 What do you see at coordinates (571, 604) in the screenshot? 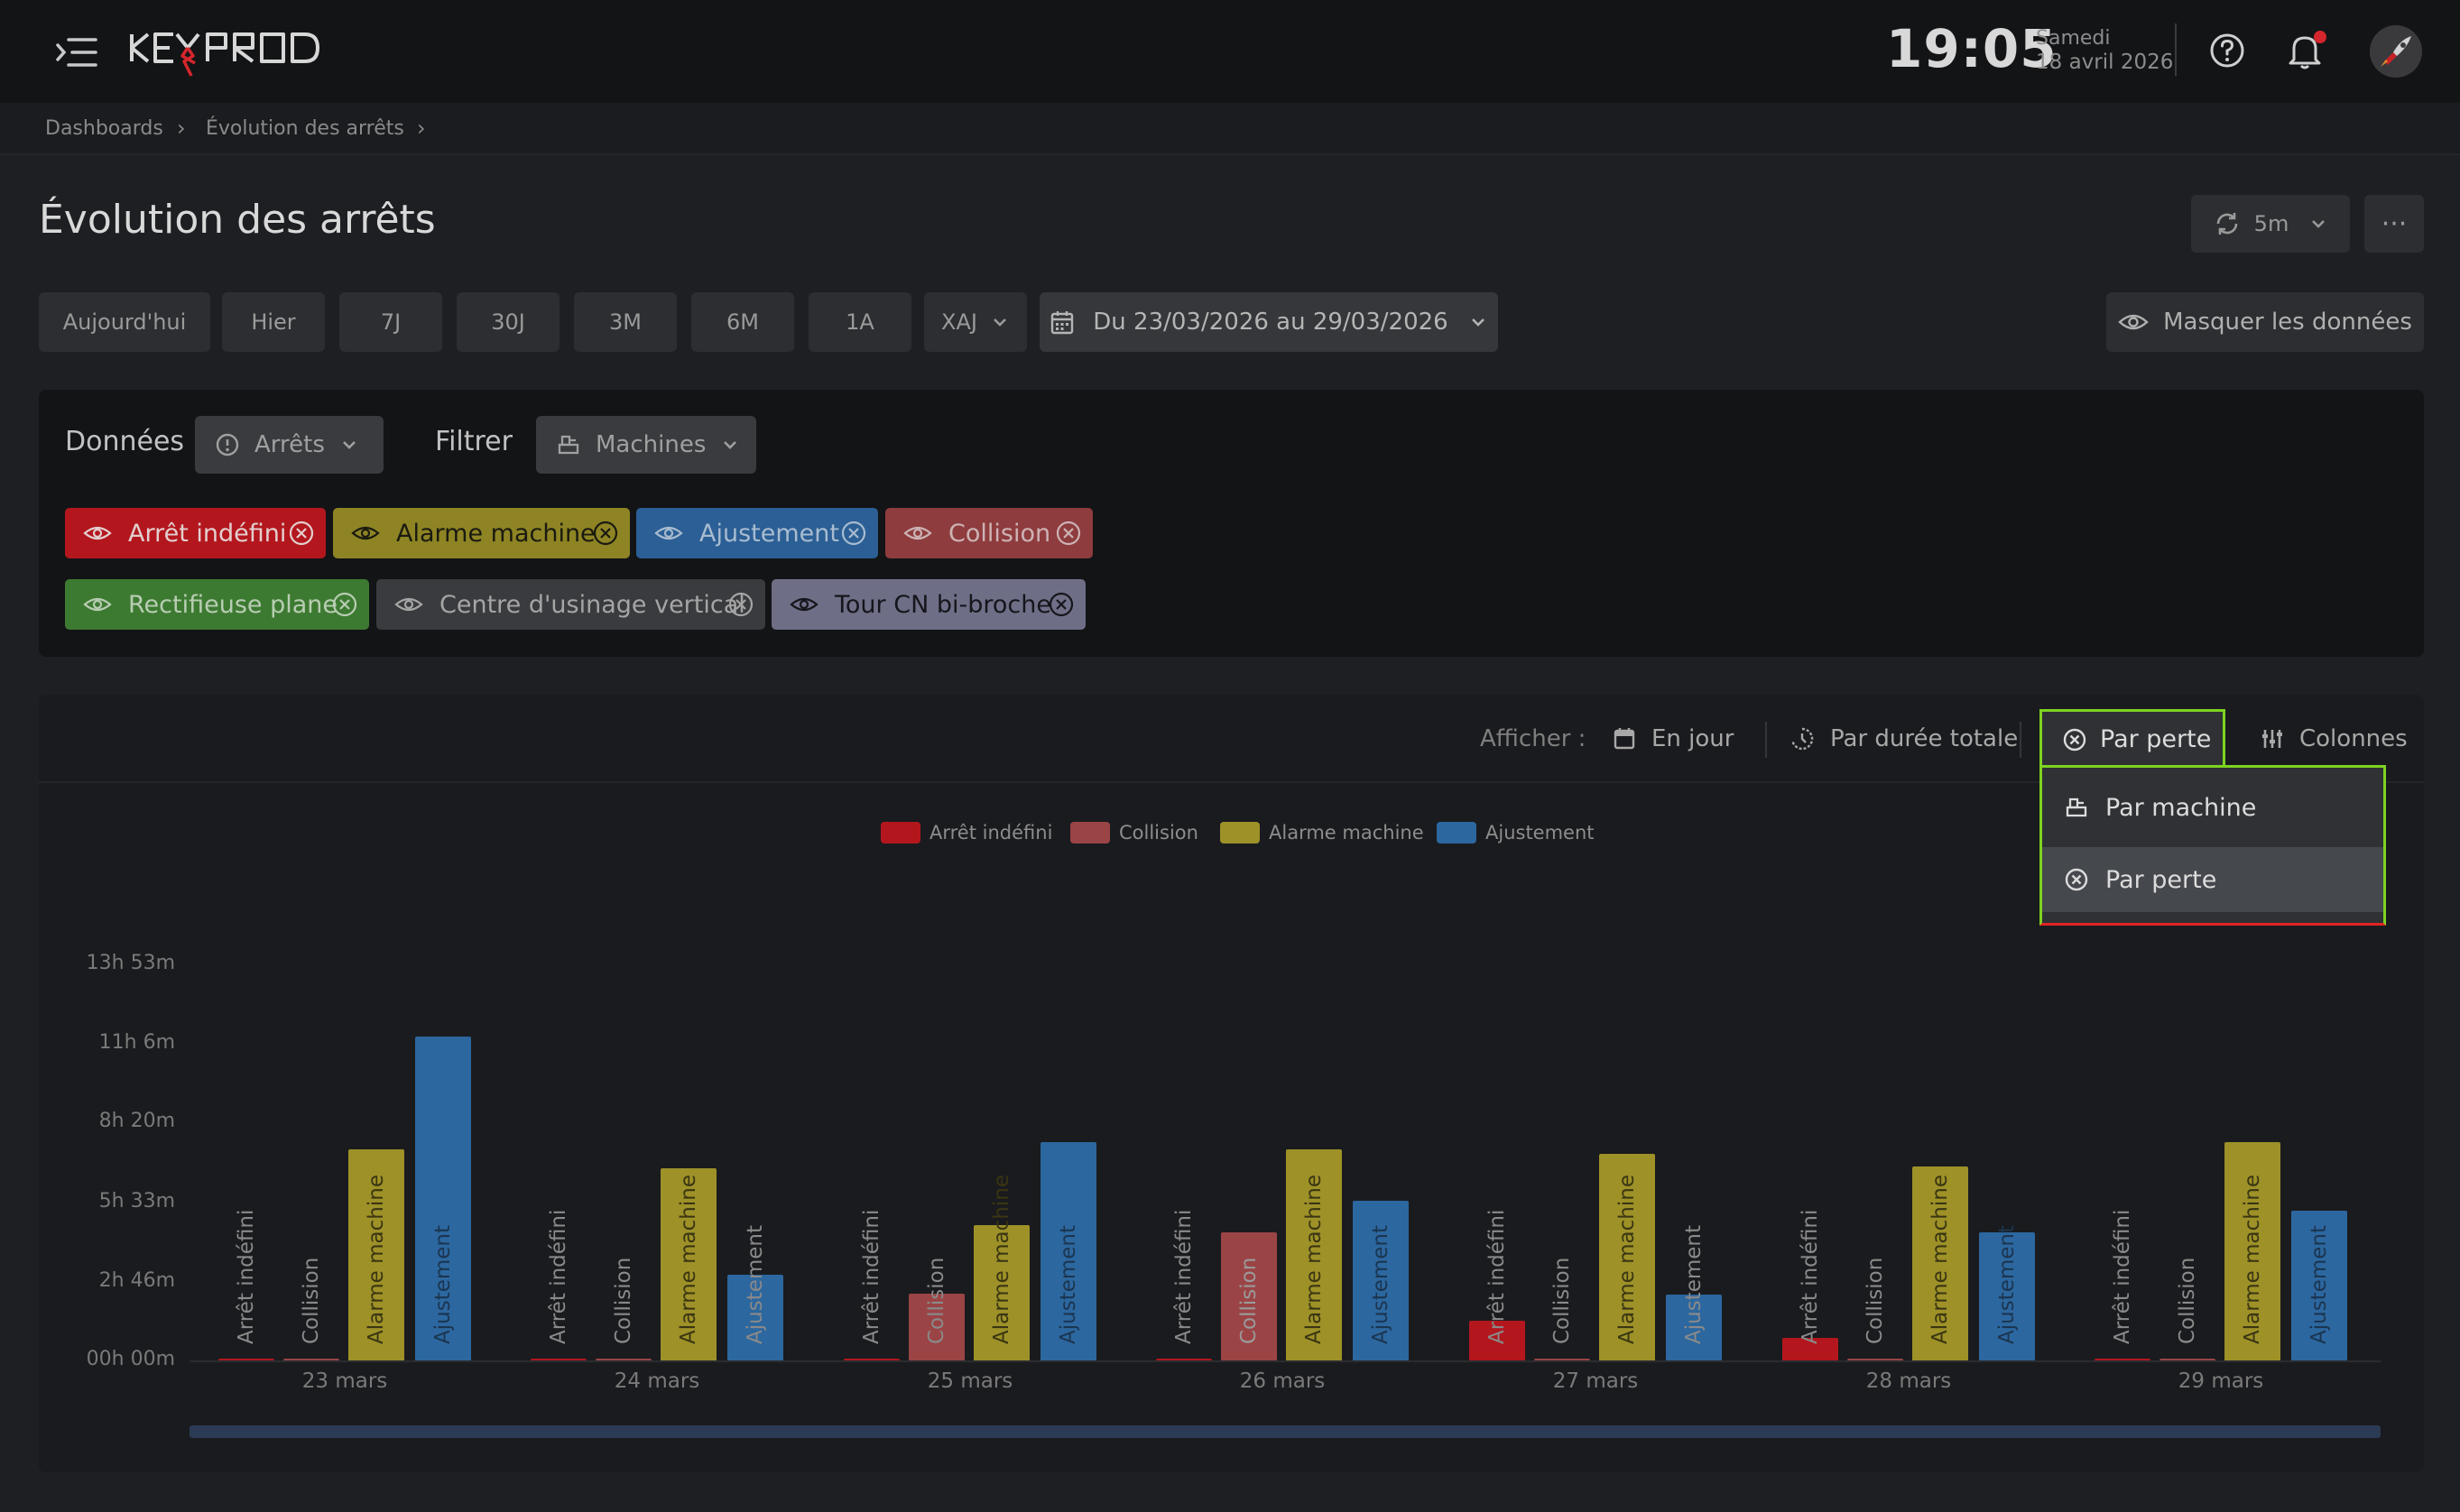
I see `chip-centre-usinage-vertical: Centre d'usinage vertical` at bounding box center [571, 604].